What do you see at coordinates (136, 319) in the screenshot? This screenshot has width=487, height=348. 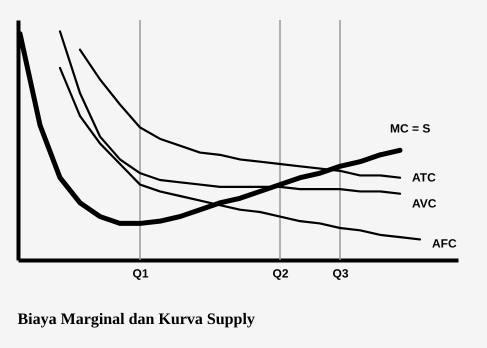 I see `text: Biaya Marginal dan Kurva Supply` at bounding box center [136, 319].